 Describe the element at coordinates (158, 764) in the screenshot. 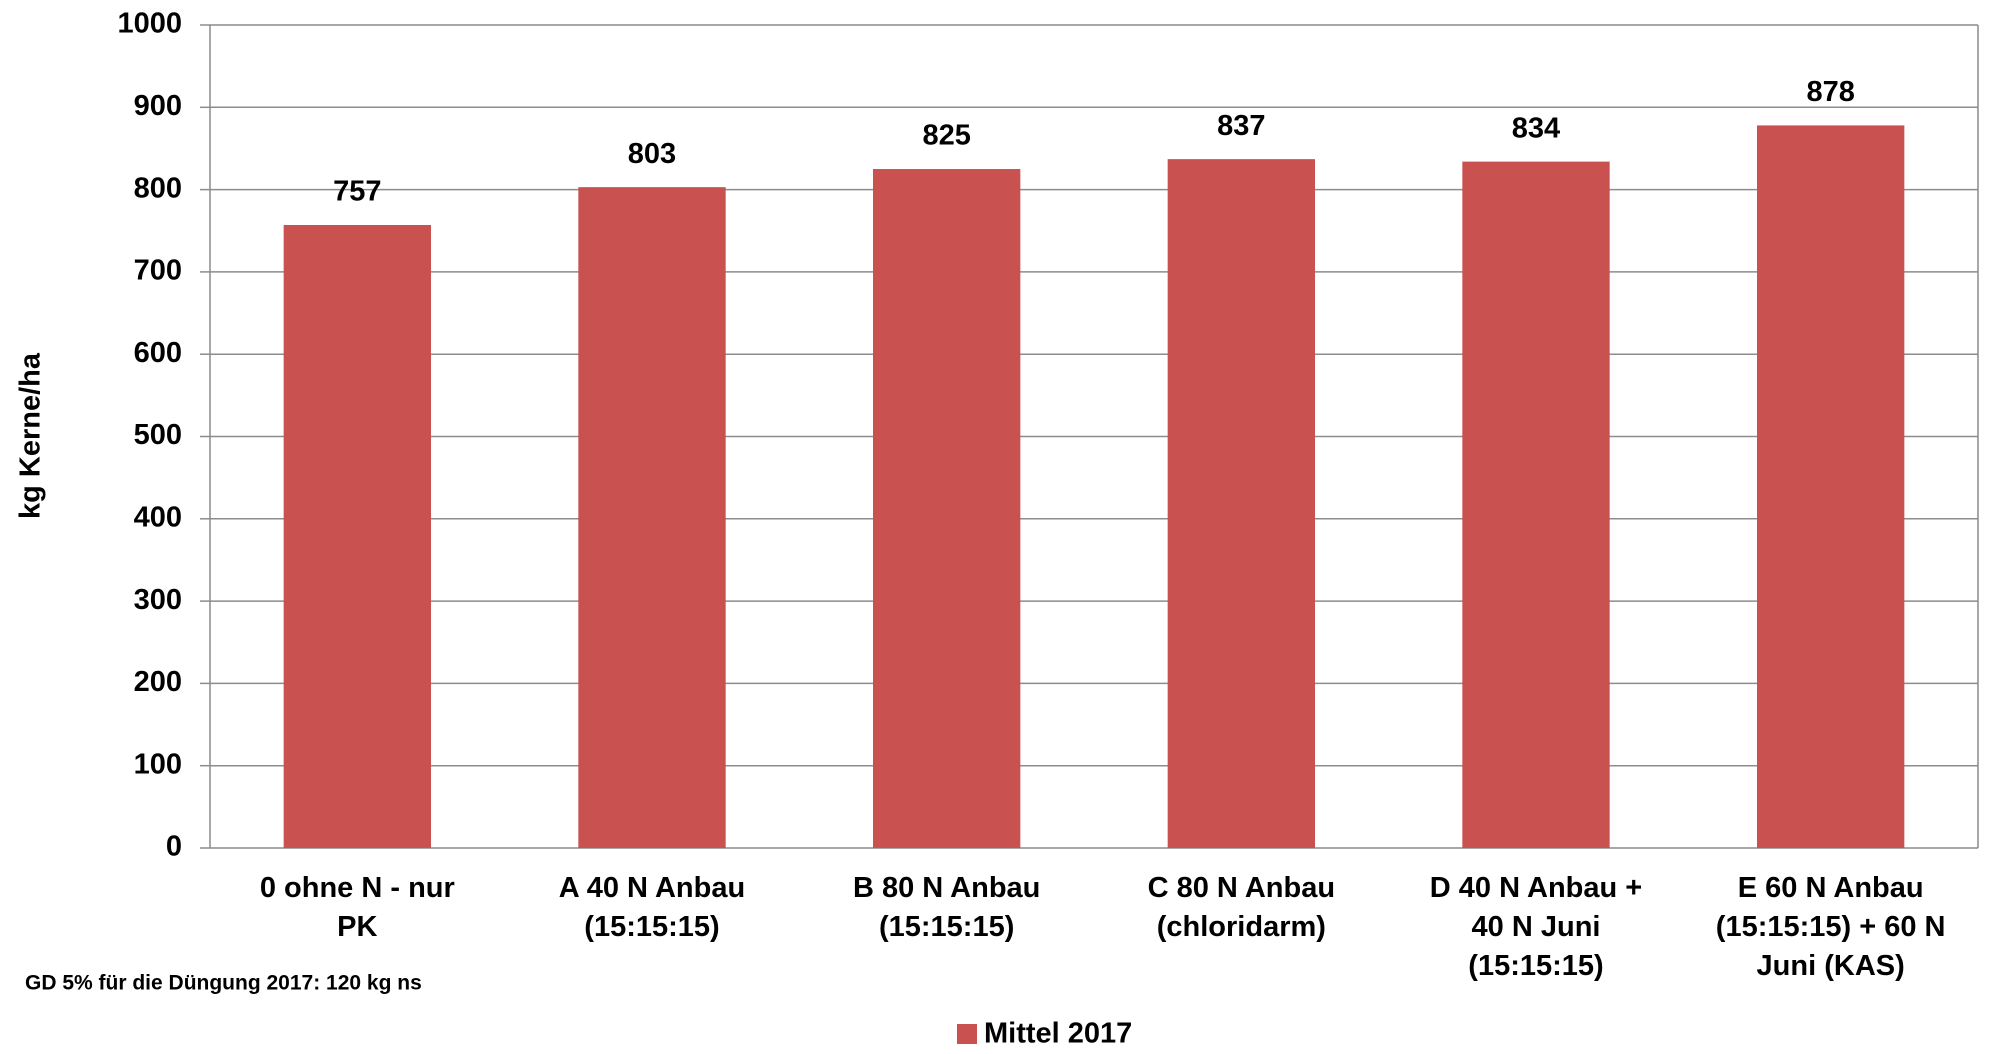

I see `y-tick-label: 100` at that location.